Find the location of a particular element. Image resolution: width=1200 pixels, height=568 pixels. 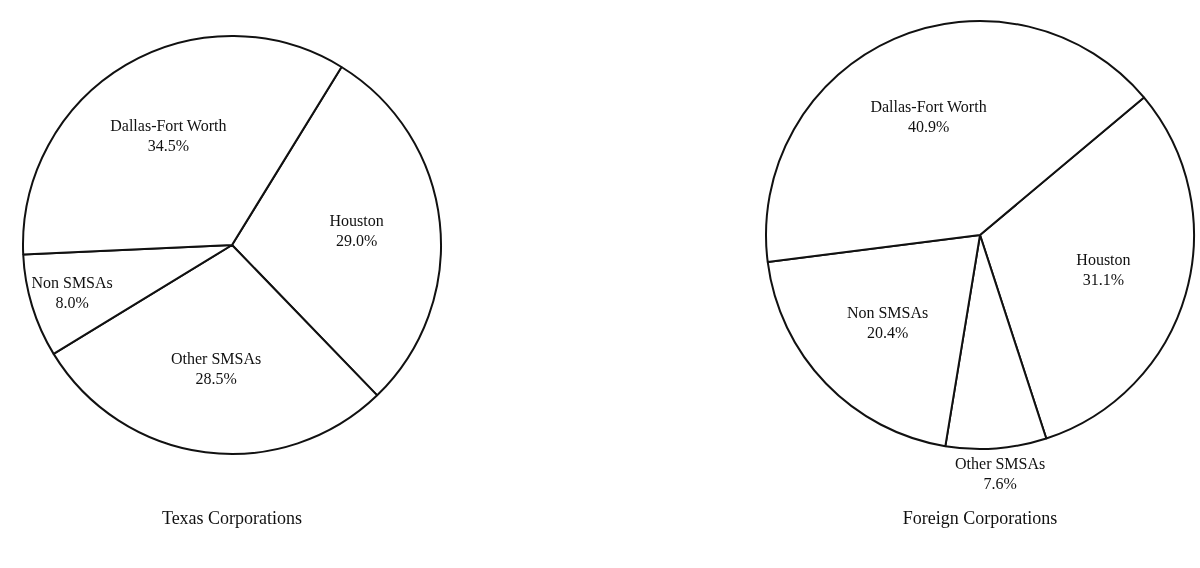

data-label: 28.5% is located at coordinates (216, 378).